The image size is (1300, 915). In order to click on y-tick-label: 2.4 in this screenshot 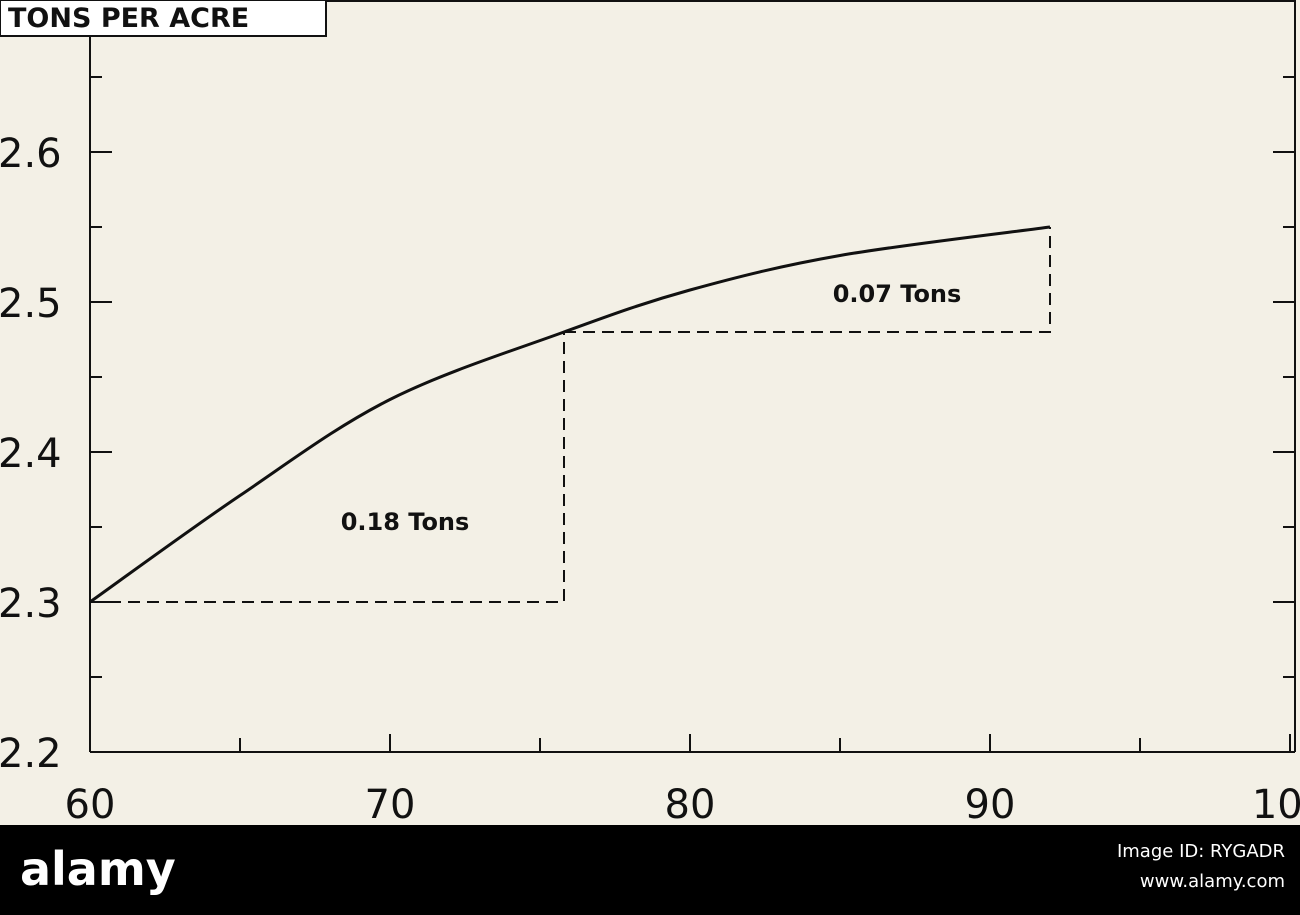, I will do `click(31, 454)`.